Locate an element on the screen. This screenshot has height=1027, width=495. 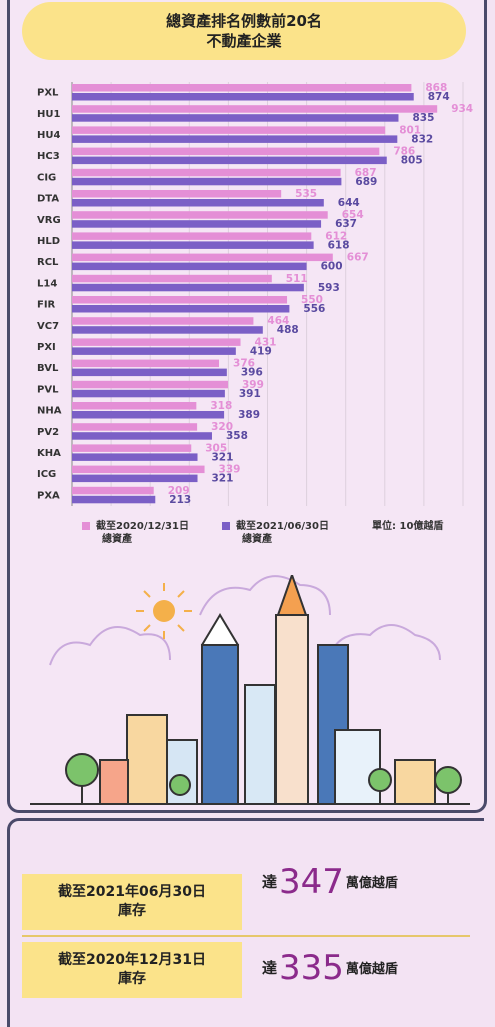
data-label: 637 is located at coordinates (346, 224).